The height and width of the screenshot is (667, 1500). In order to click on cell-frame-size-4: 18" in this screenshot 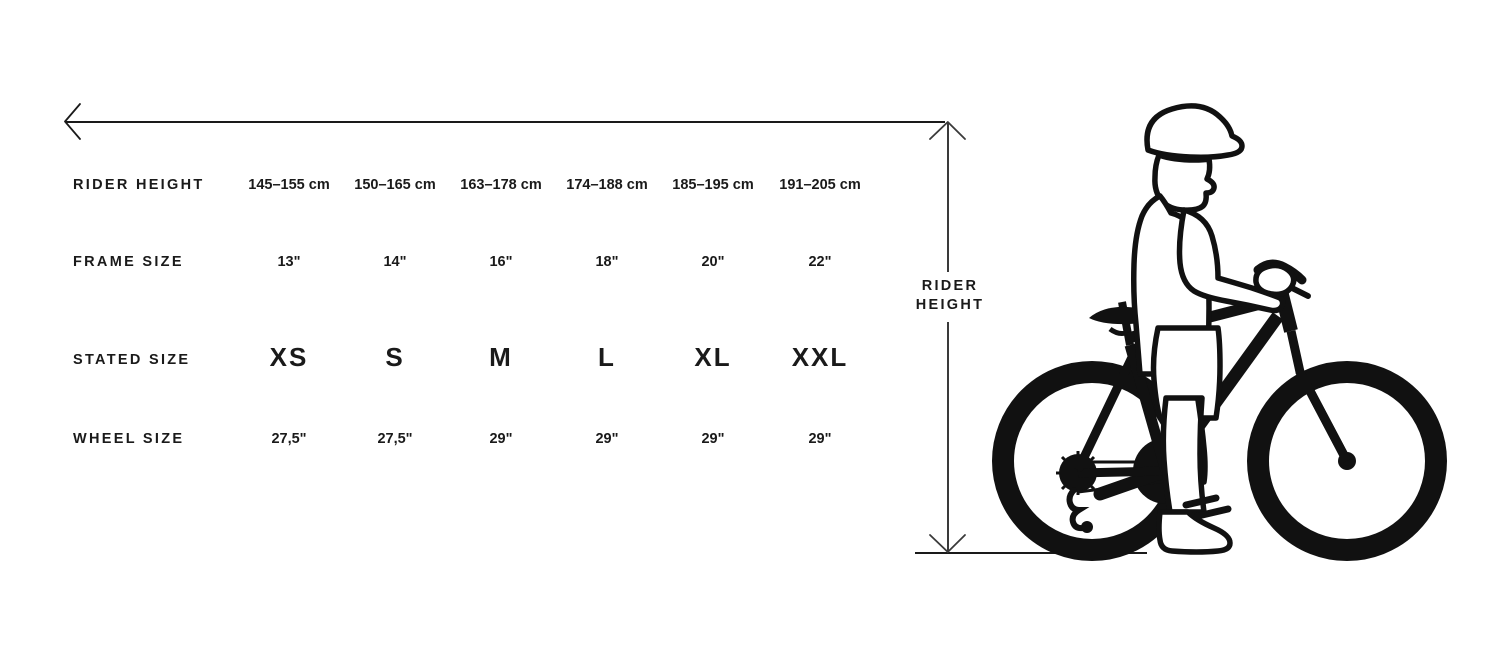, I will do `click(607, 262)`.